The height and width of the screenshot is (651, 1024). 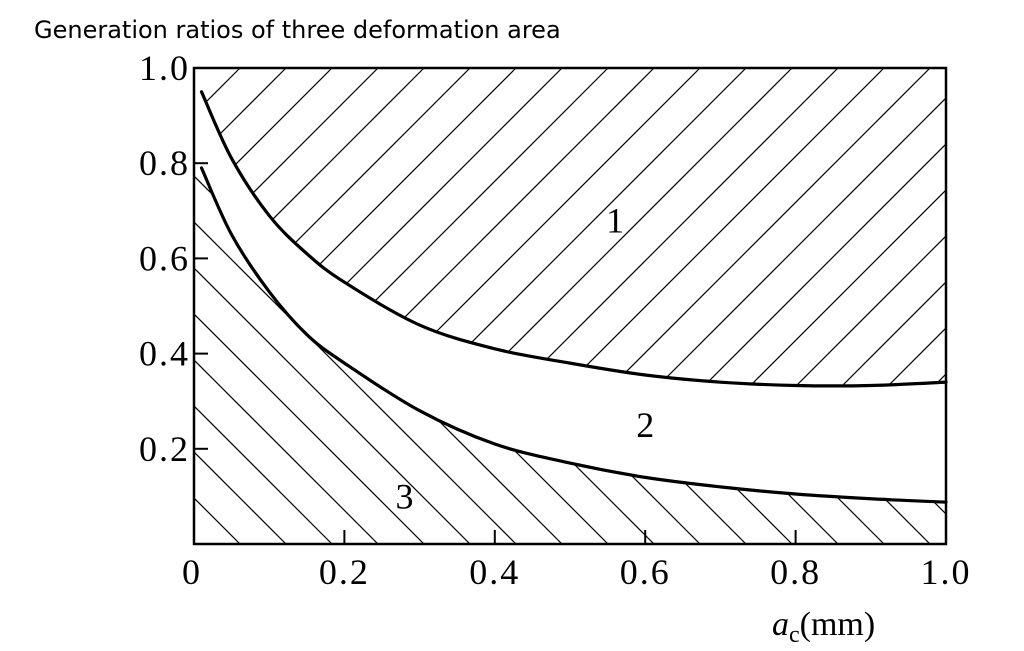 I want to click on x-tick-label: 0.4, so click(x=494, y=572).